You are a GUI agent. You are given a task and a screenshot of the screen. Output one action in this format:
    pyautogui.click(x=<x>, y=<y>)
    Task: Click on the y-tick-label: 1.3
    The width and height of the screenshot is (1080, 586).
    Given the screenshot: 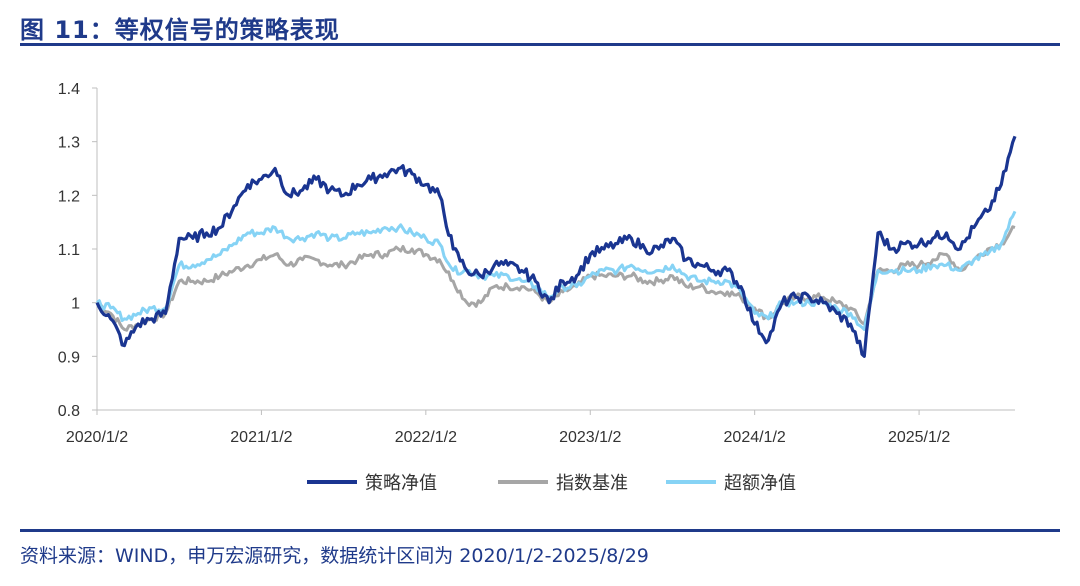 What is the action you would take?
    pyautogui.click(x=69, y=143)
    